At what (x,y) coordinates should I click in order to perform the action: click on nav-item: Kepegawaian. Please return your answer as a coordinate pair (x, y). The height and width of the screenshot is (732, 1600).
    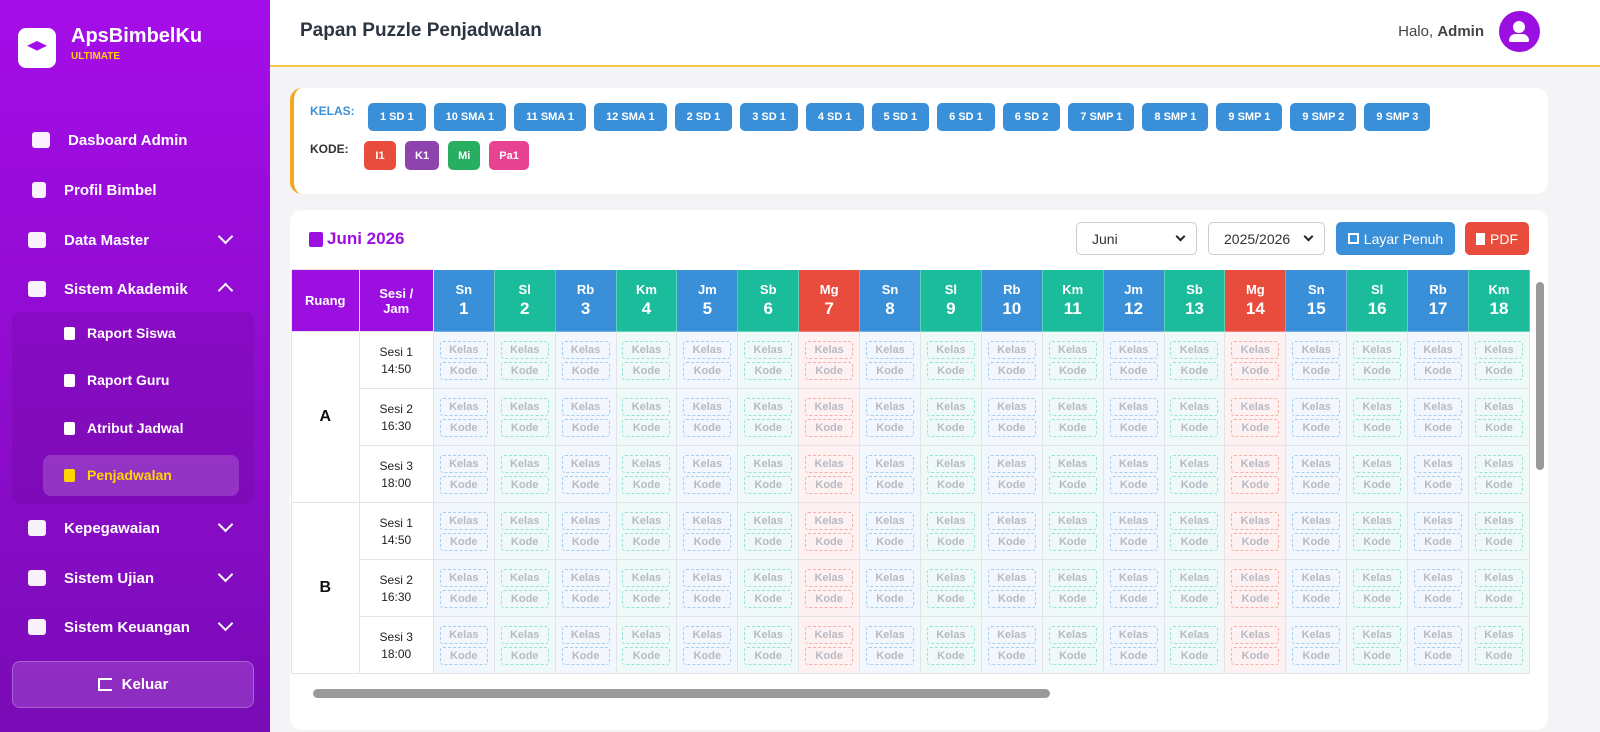
    Looking at the image, I should click on (94, 528).